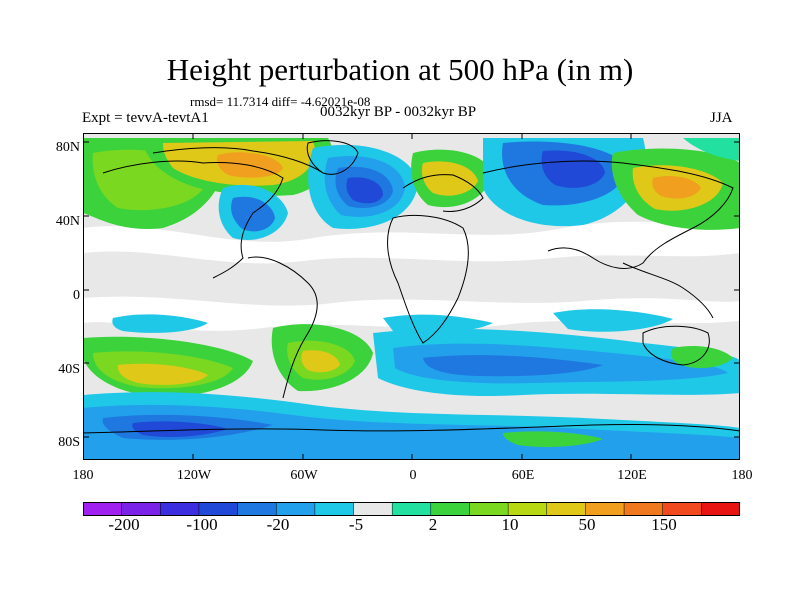 The height and width of the screenshot is (600, 800). I want to click on region-antarctic-green, so click(553, 439).